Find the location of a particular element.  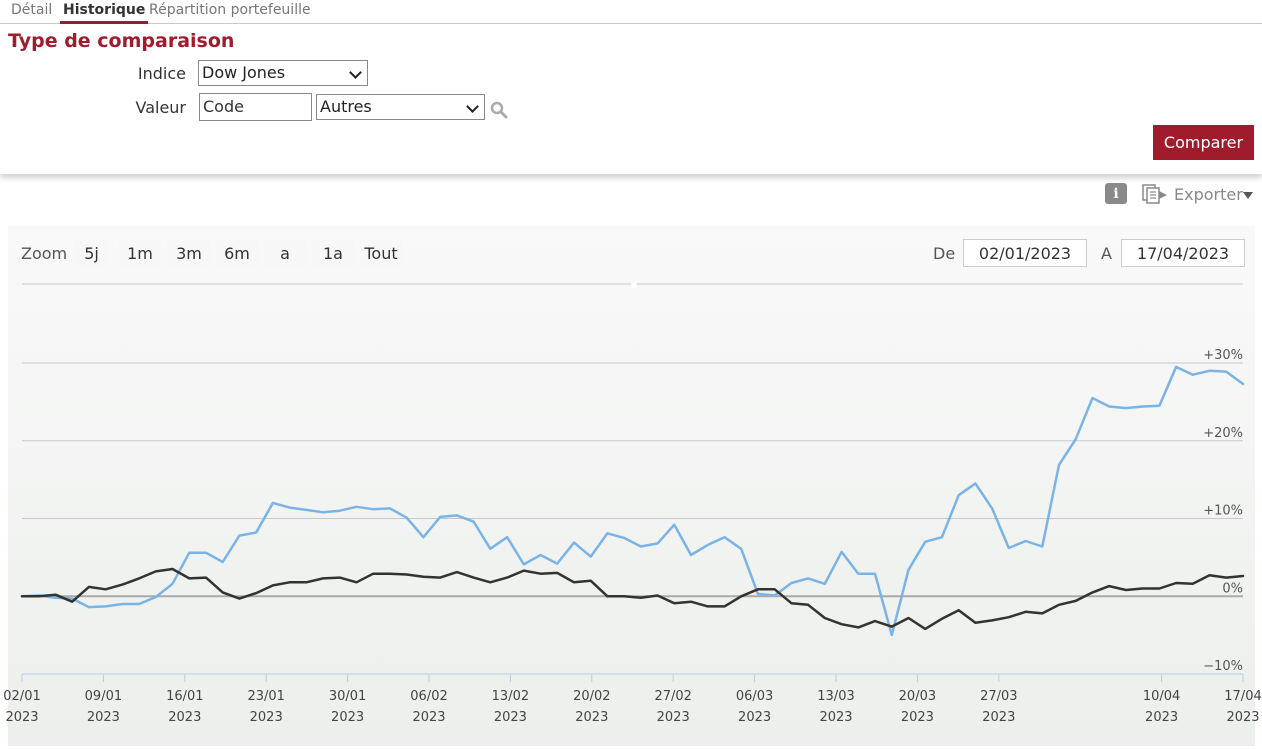

code-input: Code is located at coordinates (255, 107).